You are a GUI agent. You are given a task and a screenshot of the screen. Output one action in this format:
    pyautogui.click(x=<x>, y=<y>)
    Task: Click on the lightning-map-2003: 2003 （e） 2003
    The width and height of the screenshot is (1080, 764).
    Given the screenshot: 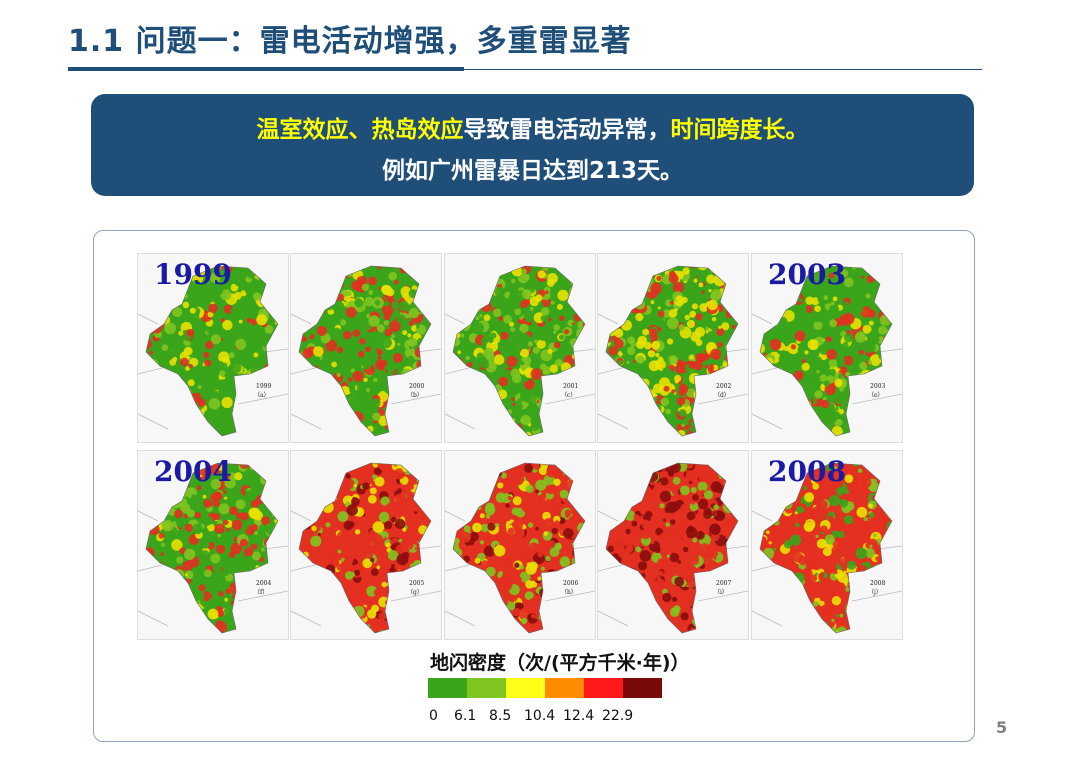 What is the action you would take?
    pyautogui.click(x=827, y=348)
    